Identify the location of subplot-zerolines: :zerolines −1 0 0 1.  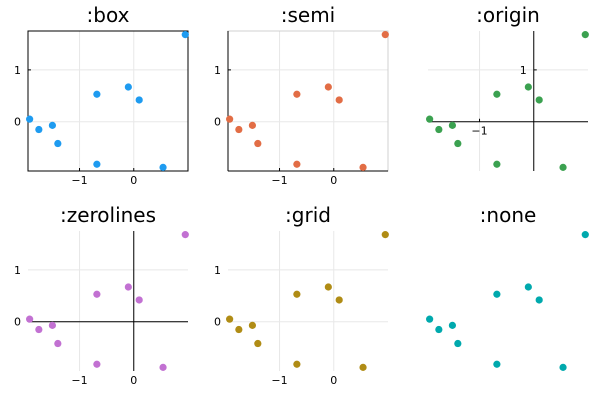
(101, 295).